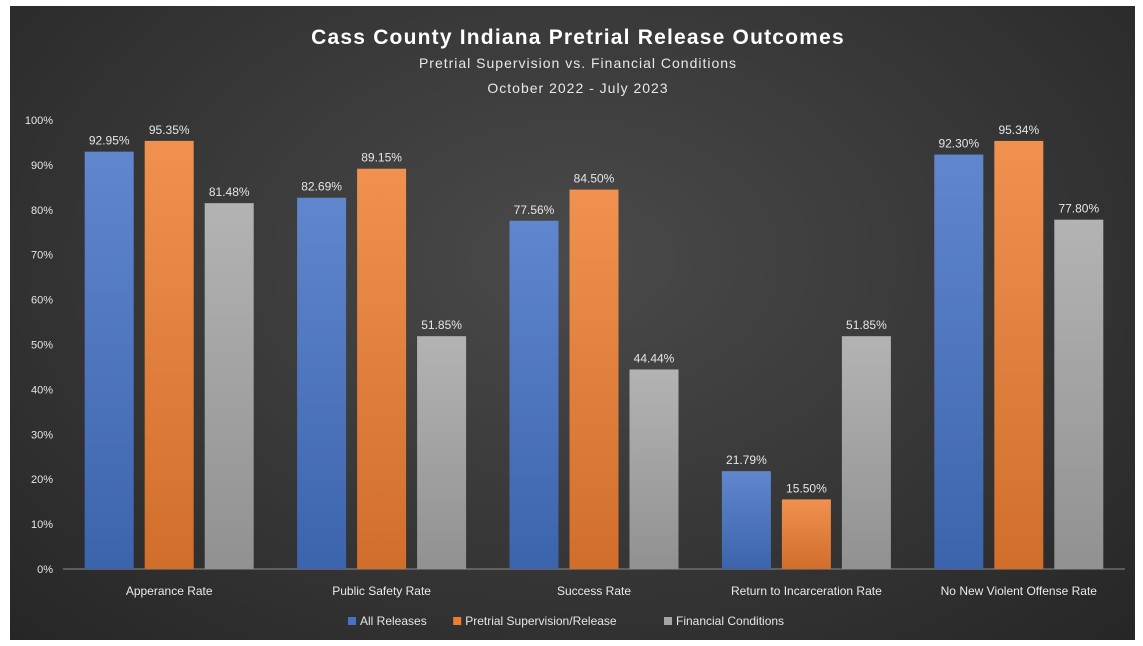 The width and height of the screenshot is (1143, 646). Describe the element at coordinates (169, 591) in the screenshot. I see `x-category-label: Apperance Rate` at that location.